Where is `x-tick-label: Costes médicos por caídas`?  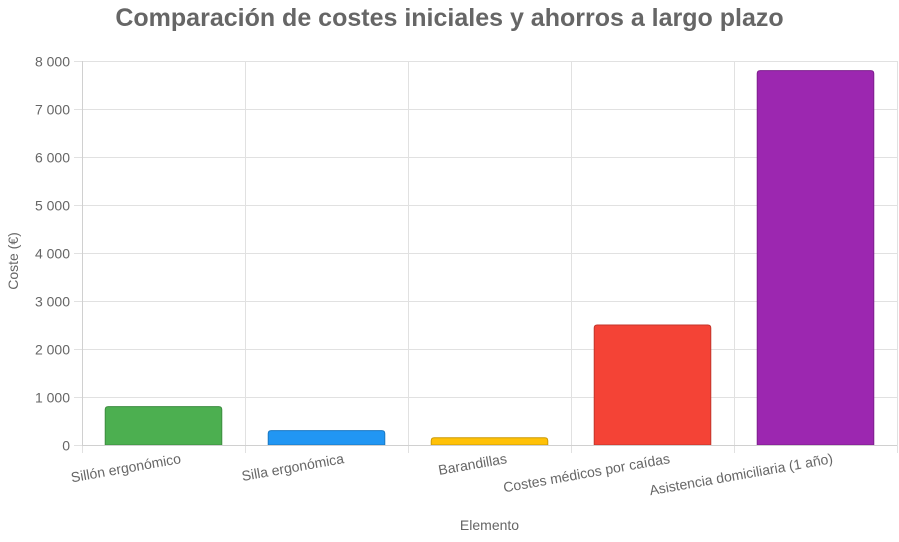 x-tick-label: Costes médicos por caídas is located at coordinates (586, 472).